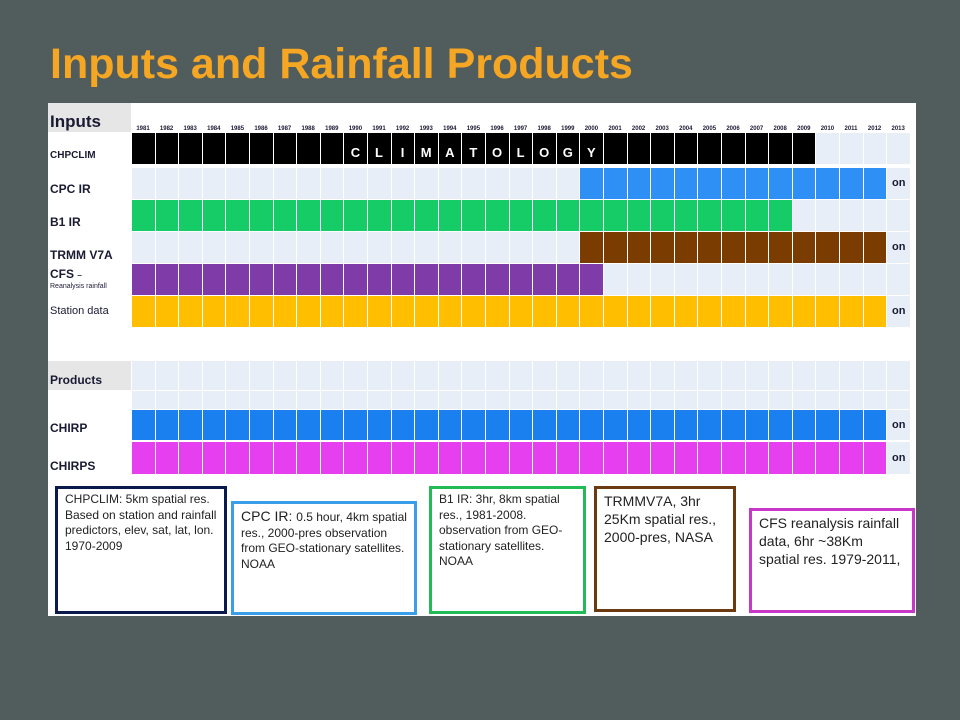  I want to click on cell-spacer-2002, so click(639, 400).